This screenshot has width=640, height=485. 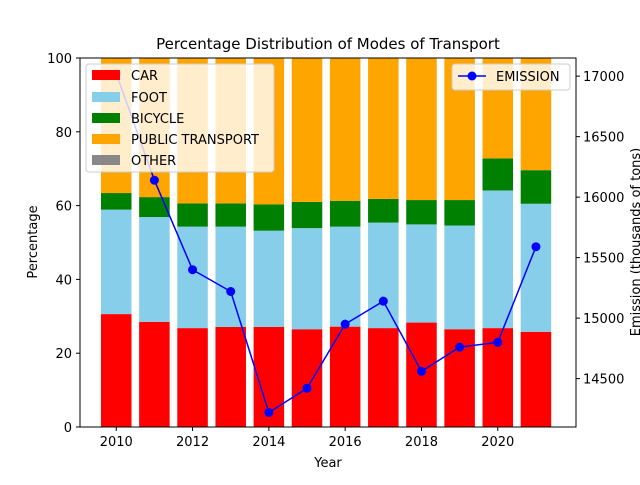 I want to click on legend-label-emission: EMISSION, so click(x=528, y=77).